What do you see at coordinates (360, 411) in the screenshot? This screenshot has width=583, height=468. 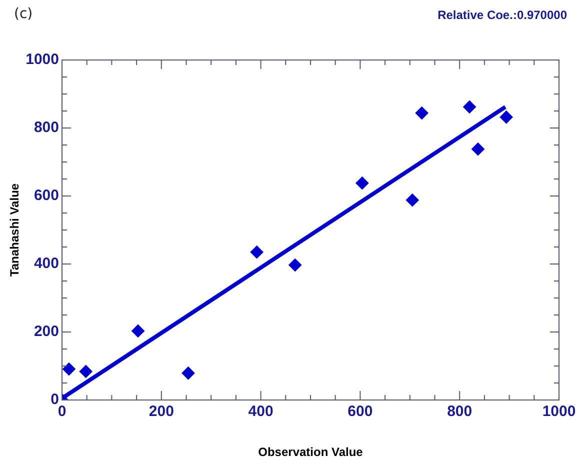 I see `x-tick-label: 600` at bounding box center [360, 411].